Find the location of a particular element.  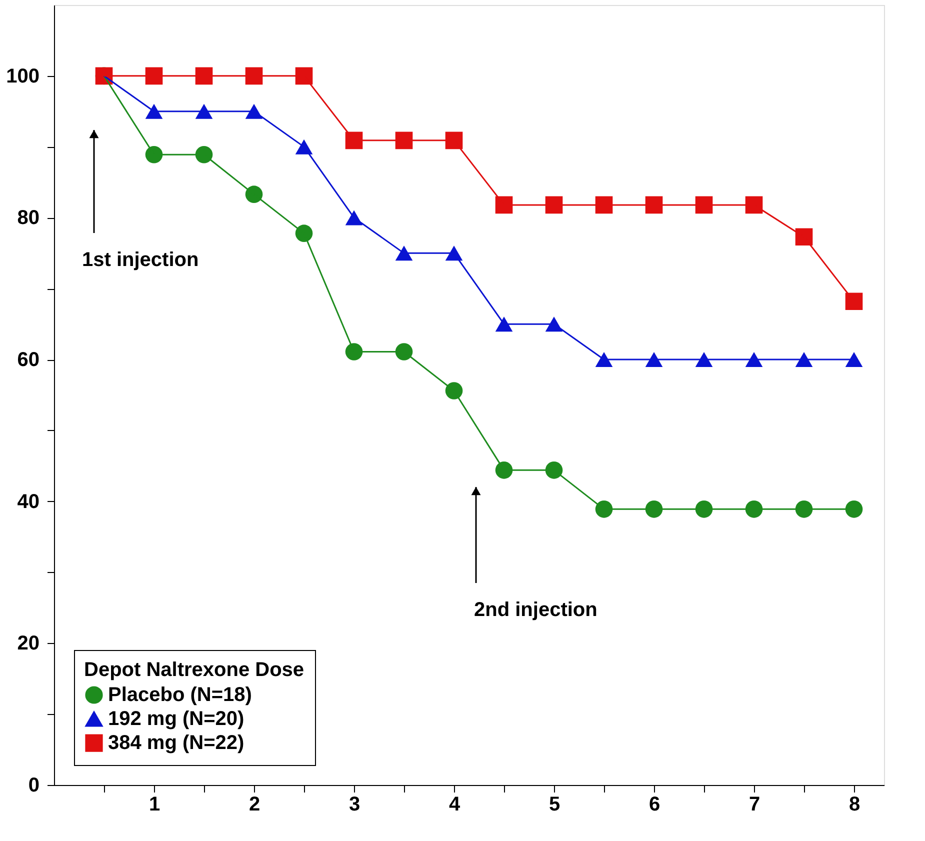

x-tick-label: 3 is located at coordinates (354, 805).